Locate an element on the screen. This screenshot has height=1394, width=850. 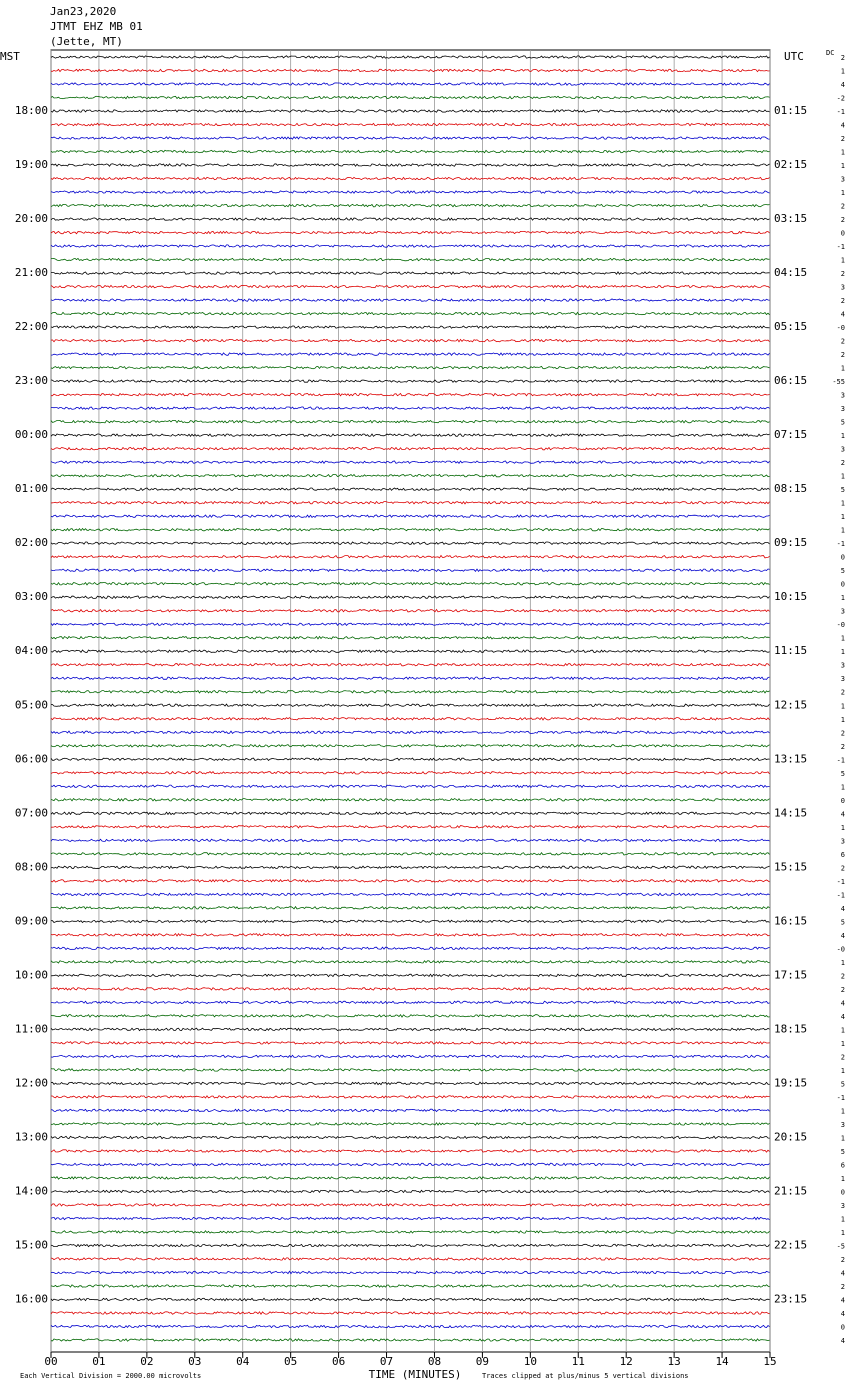
dc-value: -55 is located at coordinates (838, 382).